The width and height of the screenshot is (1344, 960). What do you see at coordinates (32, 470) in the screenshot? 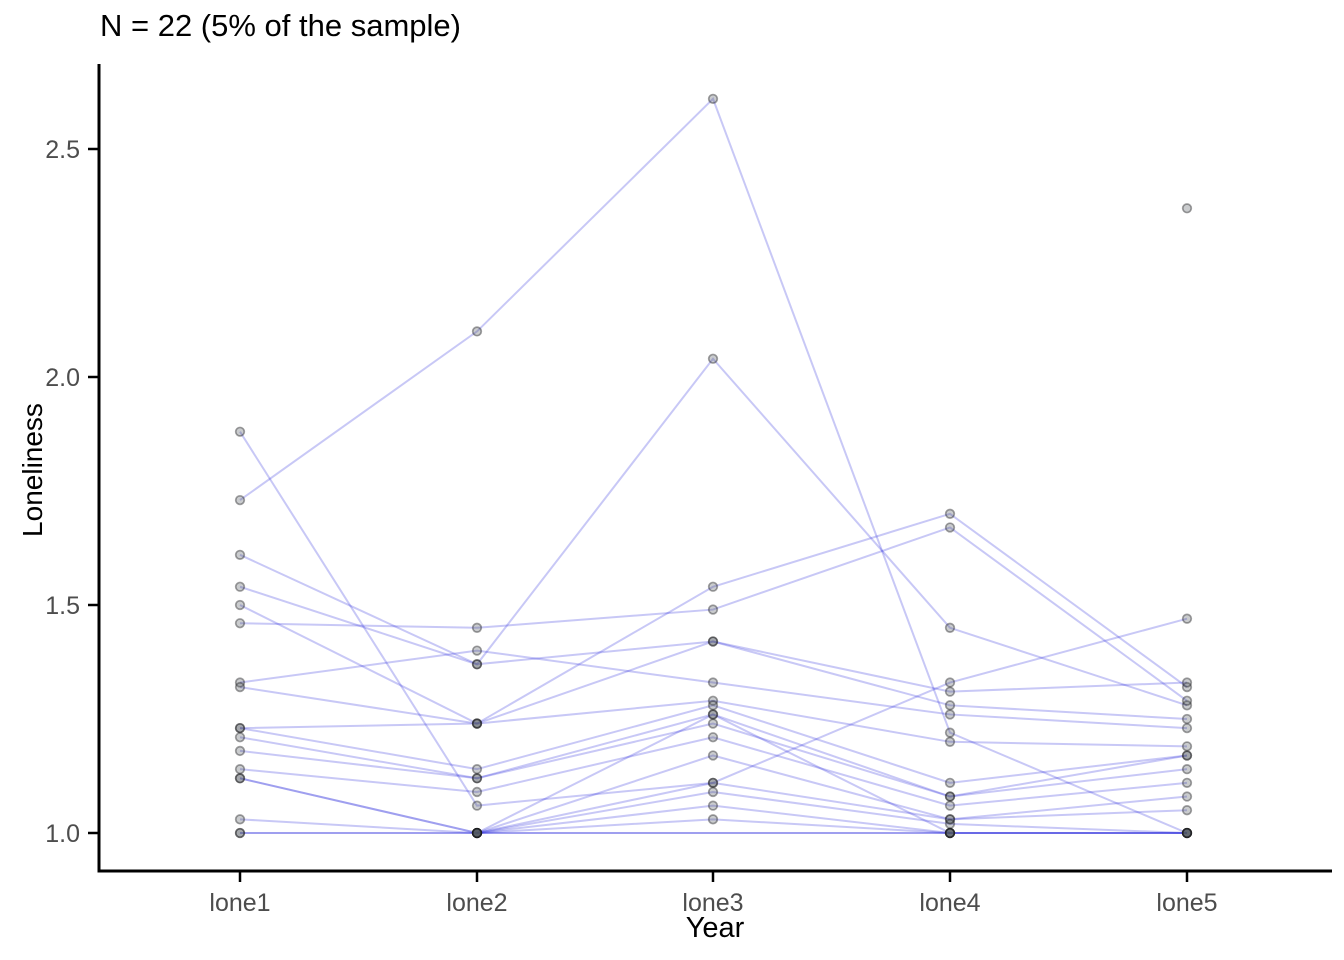
I see `y-axis-title: Loneliness` at bounding box center [32, 470].